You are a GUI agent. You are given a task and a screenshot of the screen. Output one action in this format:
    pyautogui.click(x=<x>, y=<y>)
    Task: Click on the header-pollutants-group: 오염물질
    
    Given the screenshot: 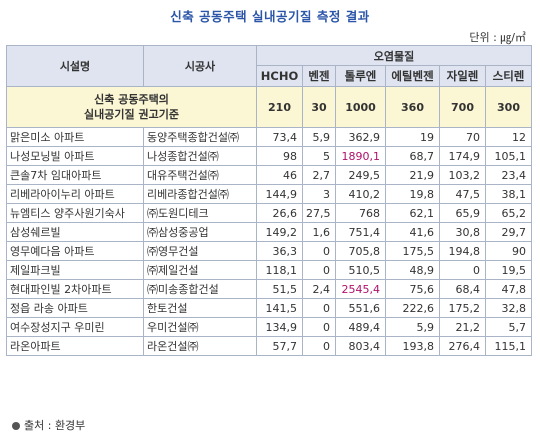 What is the action you would take?
    pyautogui.click(x=394, y=55)
    